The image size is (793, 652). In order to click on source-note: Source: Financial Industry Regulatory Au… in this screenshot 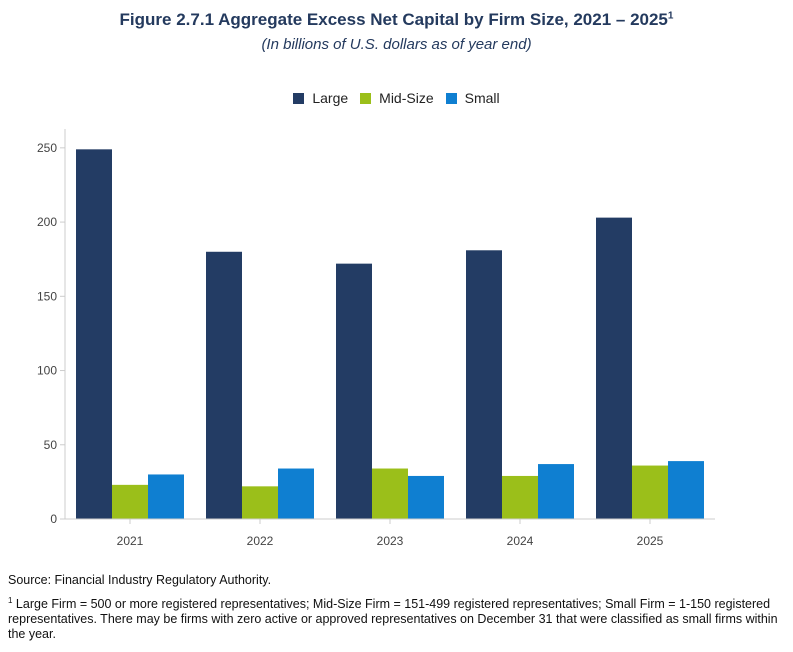, I will do `click(140, 580)`.